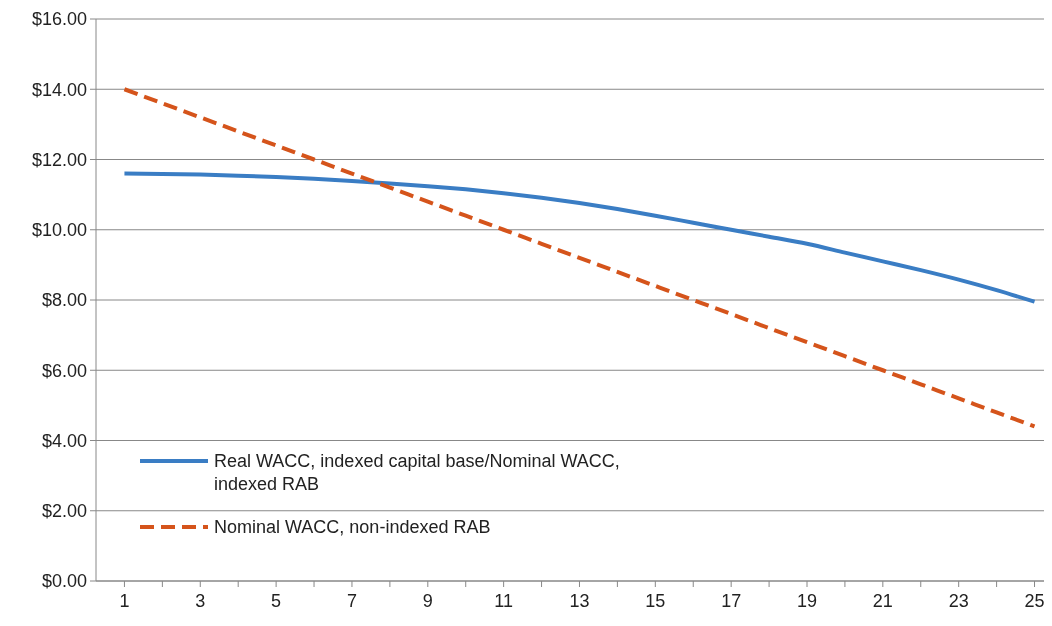 The height and width of the screenshot is (626, 1052). What do you see at coordinates (1034, 601) in the screenshot?
I see `x-tick-label: 25` at bounding box center [1034, 601].